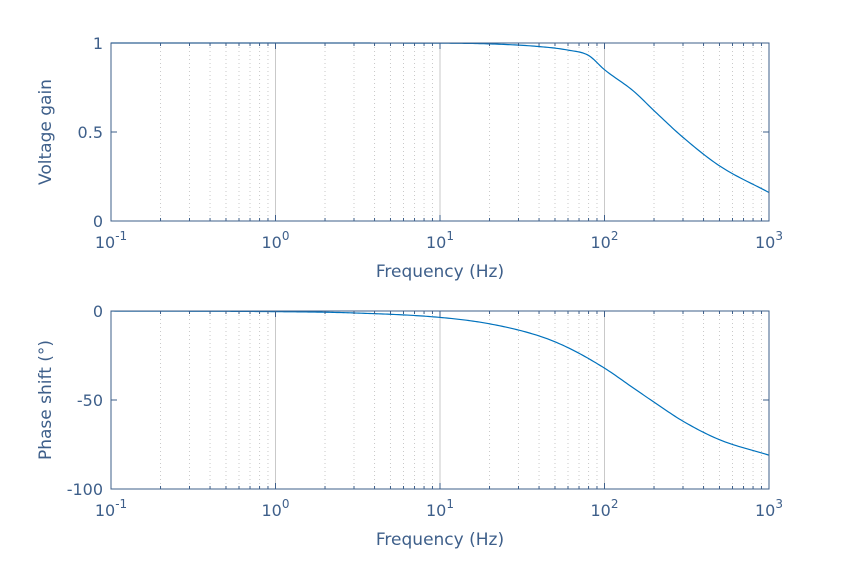 Image resolution: width=850 pixels, height=565 pixels. I want to click on phase-x-tick-label: 10⁰, so click(276, 508).